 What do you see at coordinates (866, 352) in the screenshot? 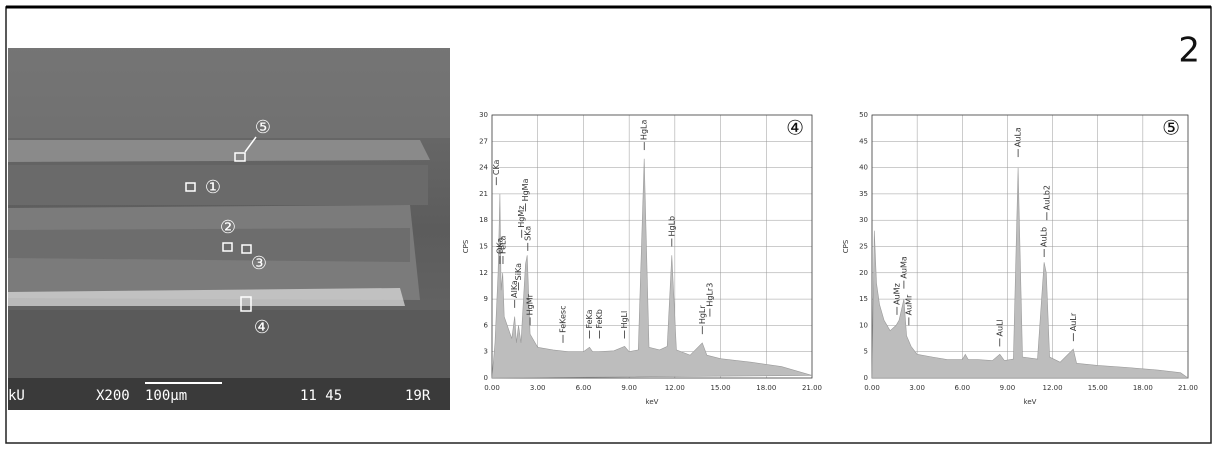
I see `y-tick-label: 5` at bounding box center [866, 352].